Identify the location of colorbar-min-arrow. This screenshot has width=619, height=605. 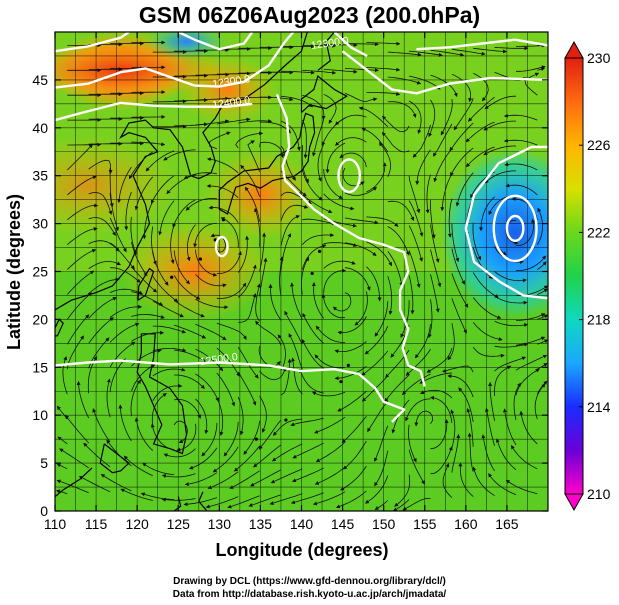
(574, 502).